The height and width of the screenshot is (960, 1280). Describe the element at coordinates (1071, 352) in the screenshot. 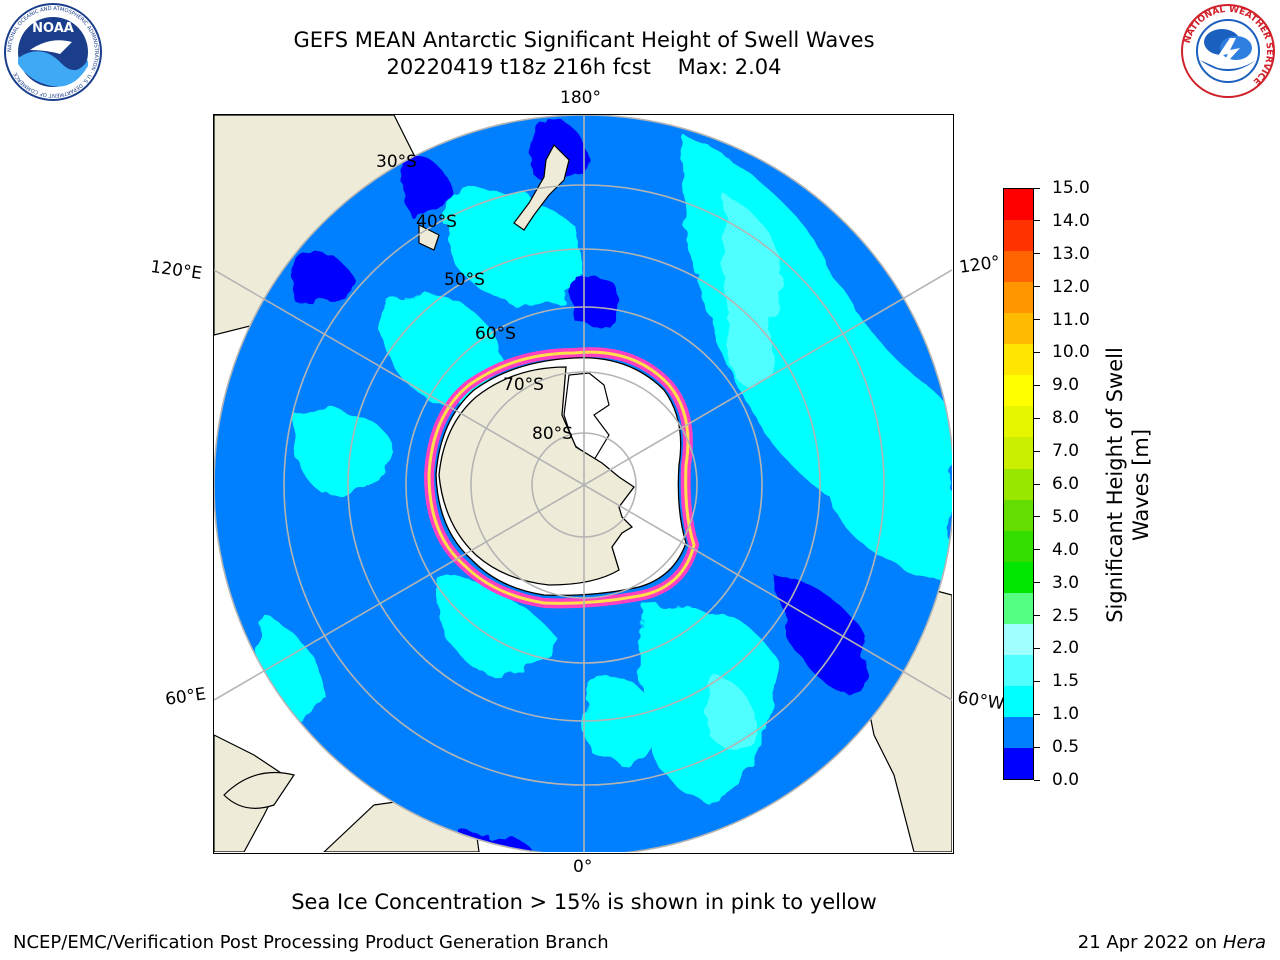

I see `colorbar-tick-label: 10.0` at that location.